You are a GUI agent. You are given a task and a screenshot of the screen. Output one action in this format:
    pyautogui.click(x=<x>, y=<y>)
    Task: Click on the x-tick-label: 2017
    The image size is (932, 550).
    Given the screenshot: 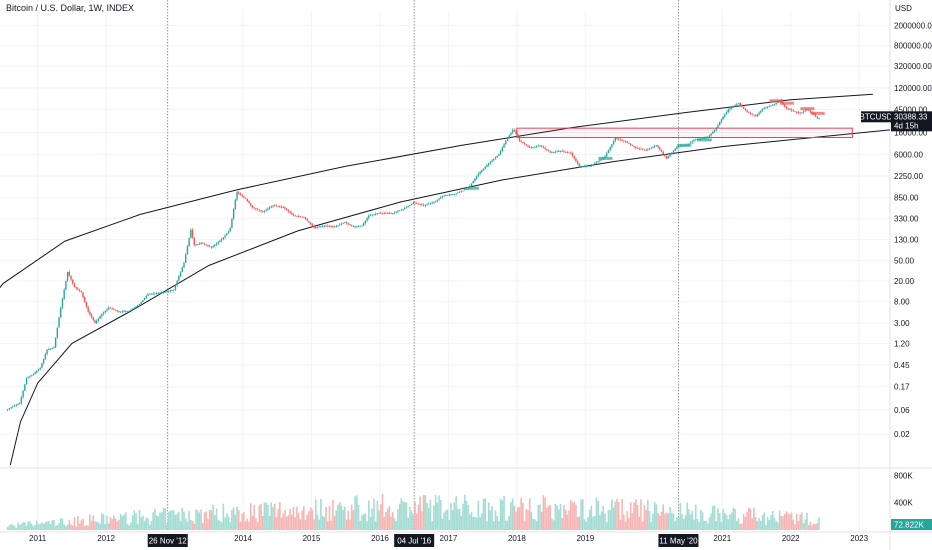 What is the action you would take?
    pyautogui.click(x=449, y=538)
    